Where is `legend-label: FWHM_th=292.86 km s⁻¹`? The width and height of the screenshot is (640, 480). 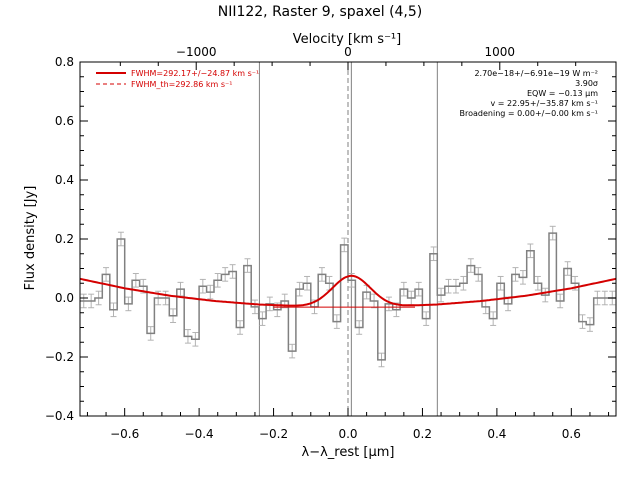
legend-label: FWHM_th=292.86 km s⁻¹ is located at coordinates (181, 84).